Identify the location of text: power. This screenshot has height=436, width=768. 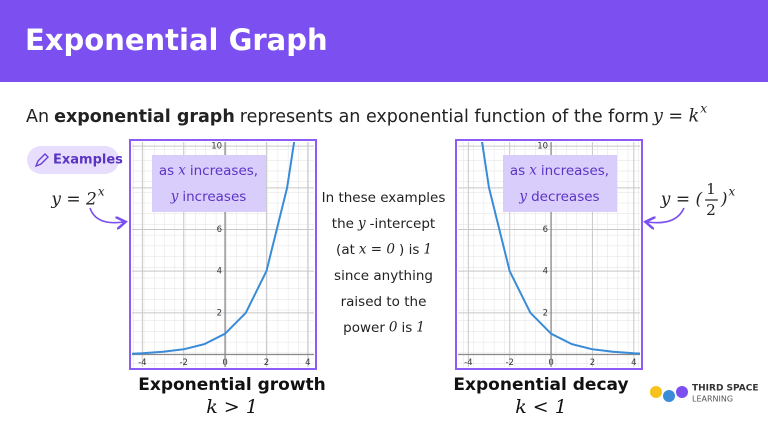
(364, 328).